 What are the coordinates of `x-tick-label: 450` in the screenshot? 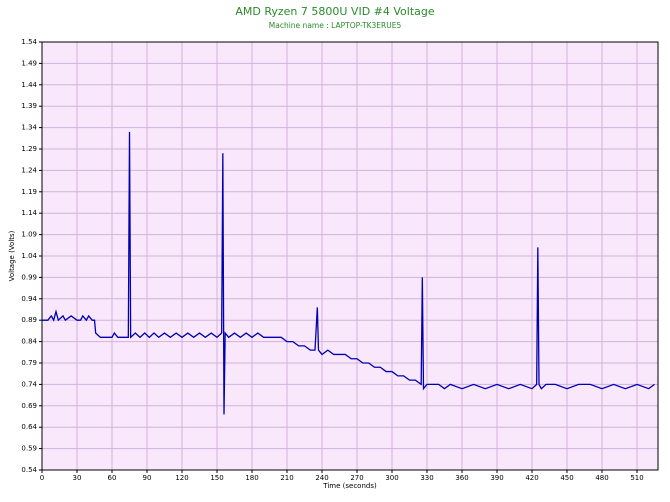 It's located at (566, 478).